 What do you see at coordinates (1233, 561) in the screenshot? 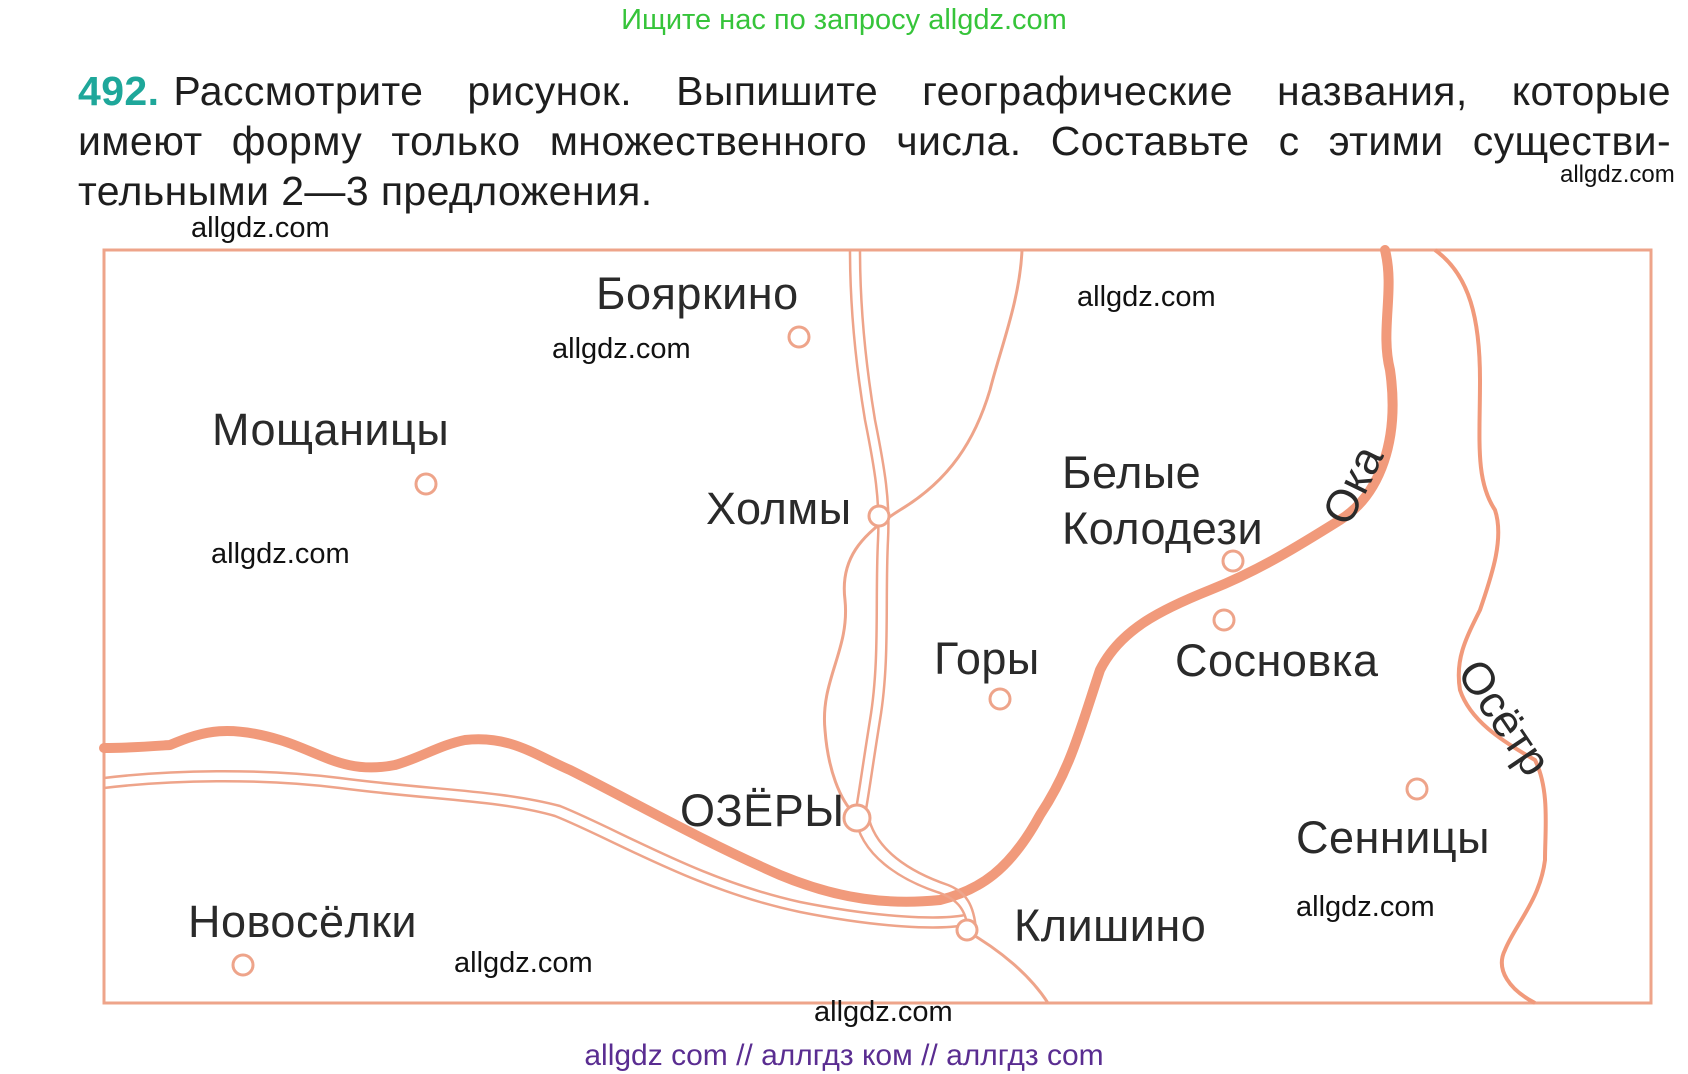
I see `marker-belye-kolodezi` at bounding box center [1233, 561].